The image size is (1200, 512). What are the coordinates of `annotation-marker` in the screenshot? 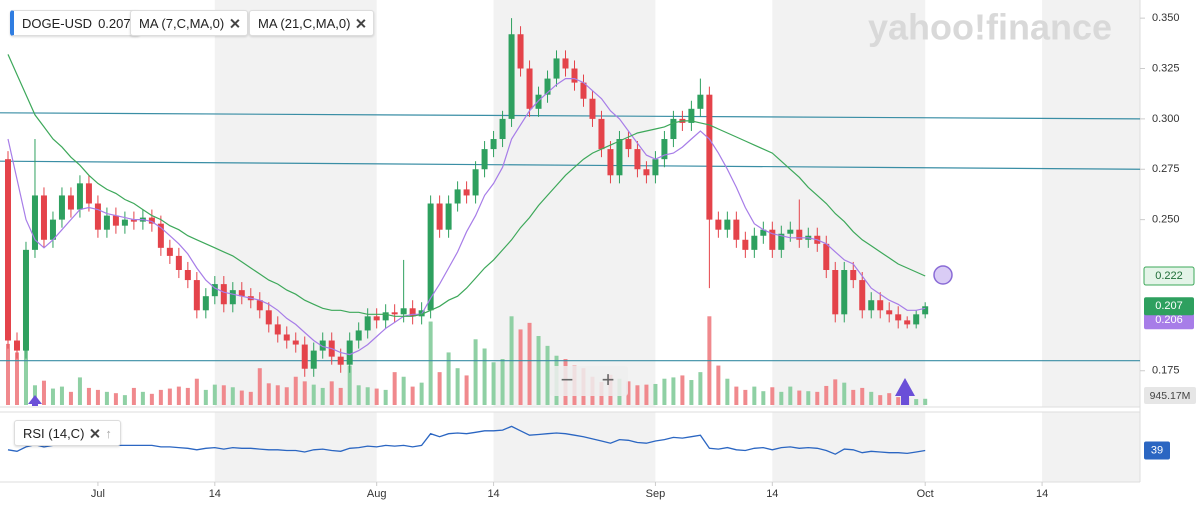 It's located at (943, 275).